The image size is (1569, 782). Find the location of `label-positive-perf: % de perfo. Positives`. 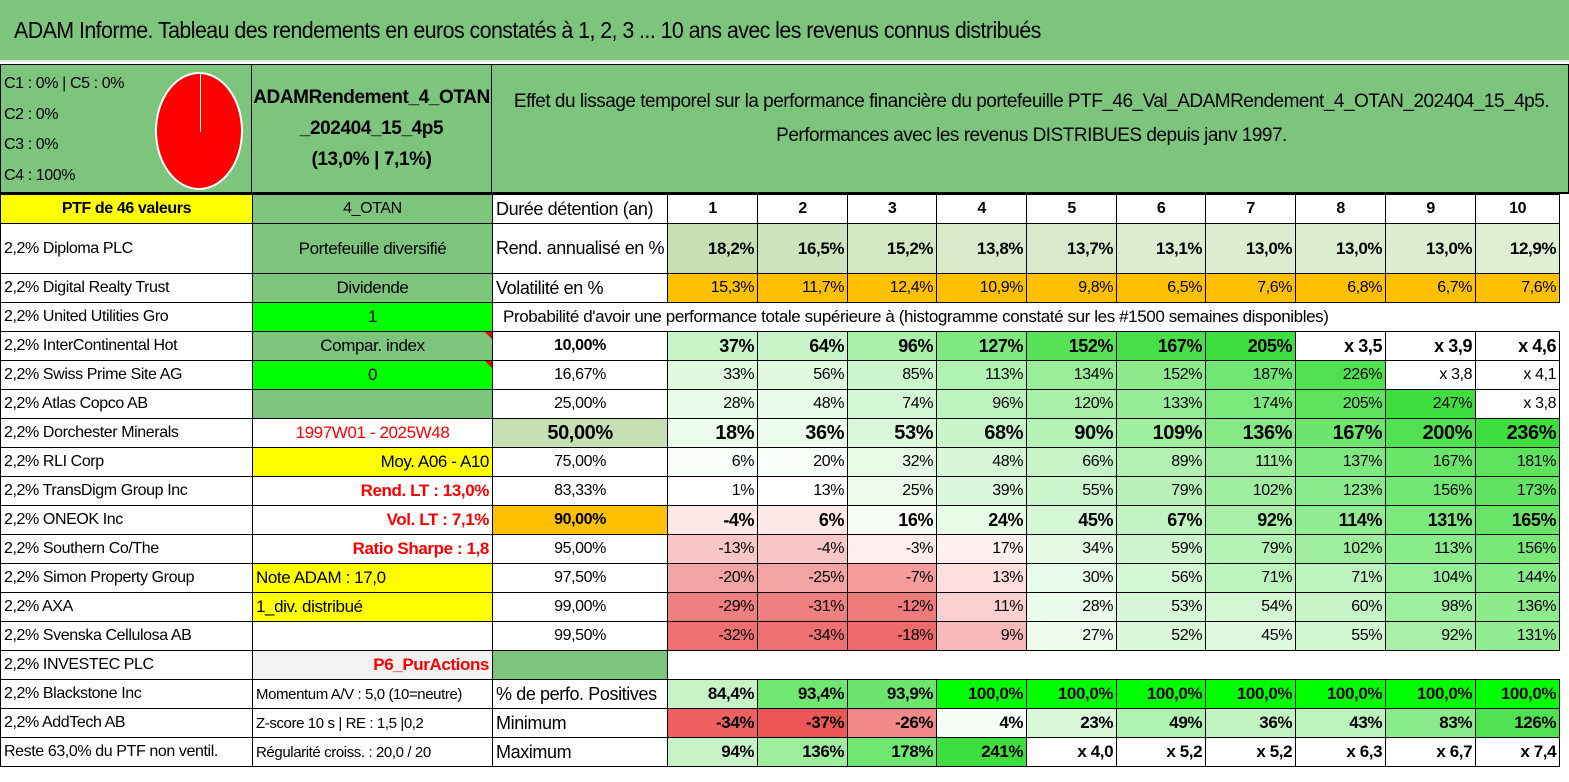

label-positive-perf: % de perfo. Positives is located at coordinates (580, 694).